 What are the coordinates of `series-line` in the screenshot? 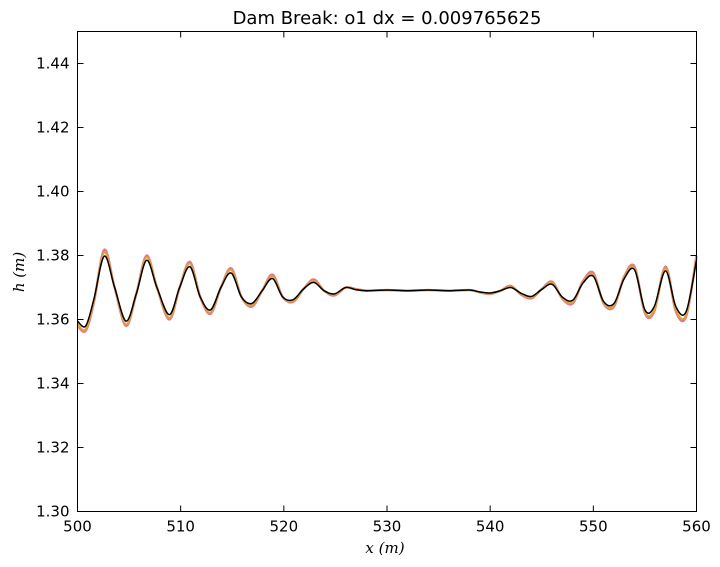 It's located at (387, 291).